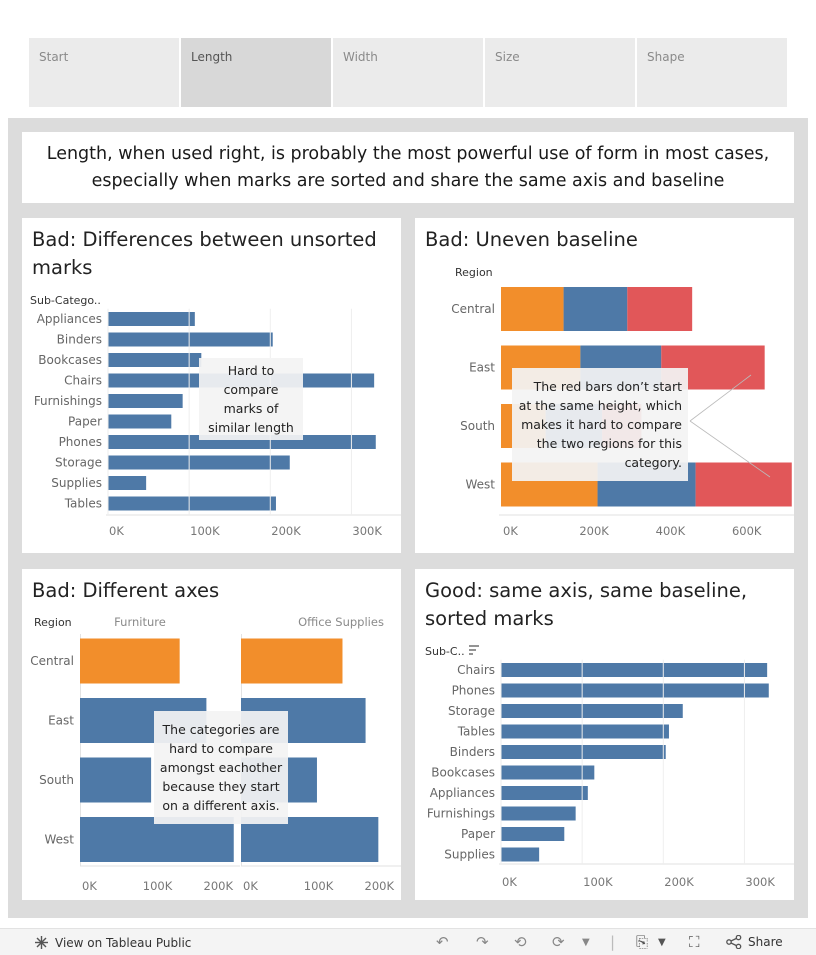  What do you see at coordinates (341, 622) in the screenshot?
I see `facet-header: Office Supplies` at bounding box center [341, 622].